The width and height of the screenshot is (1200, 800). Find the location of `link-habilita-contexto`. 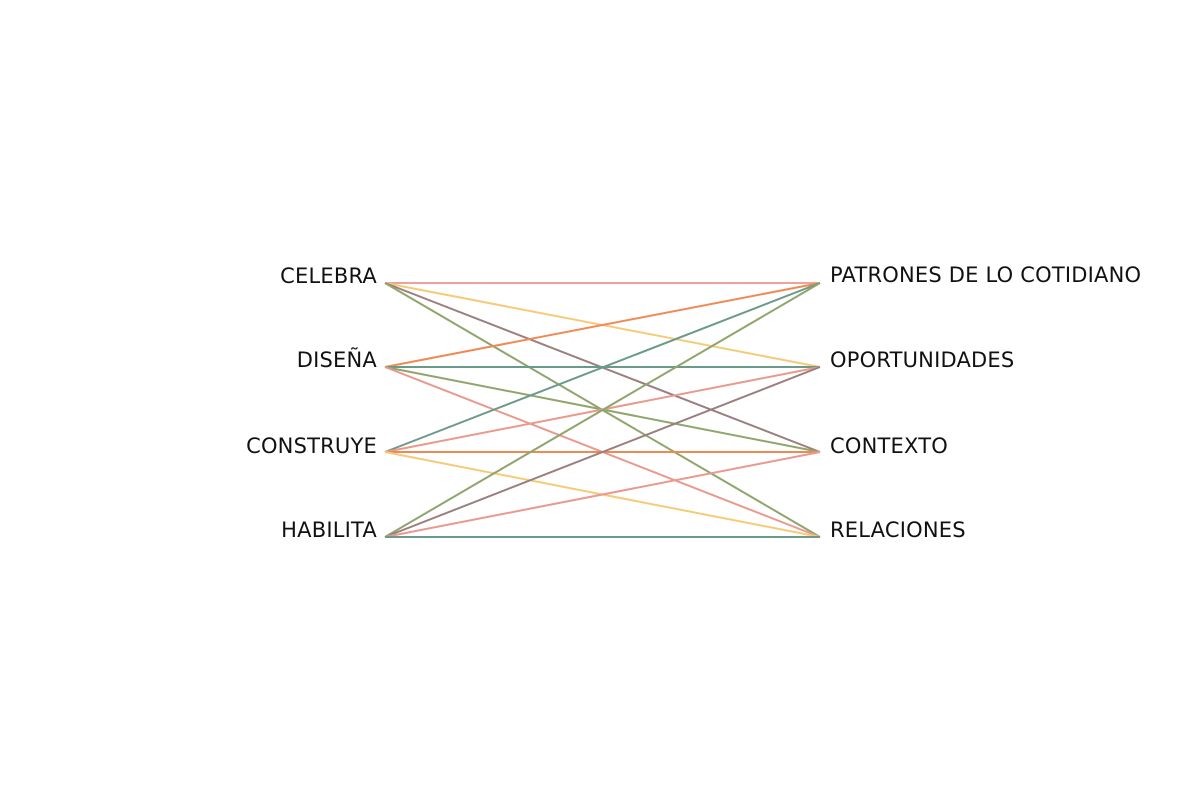

link-habilita-contexto is located at coordinates (602, 494).